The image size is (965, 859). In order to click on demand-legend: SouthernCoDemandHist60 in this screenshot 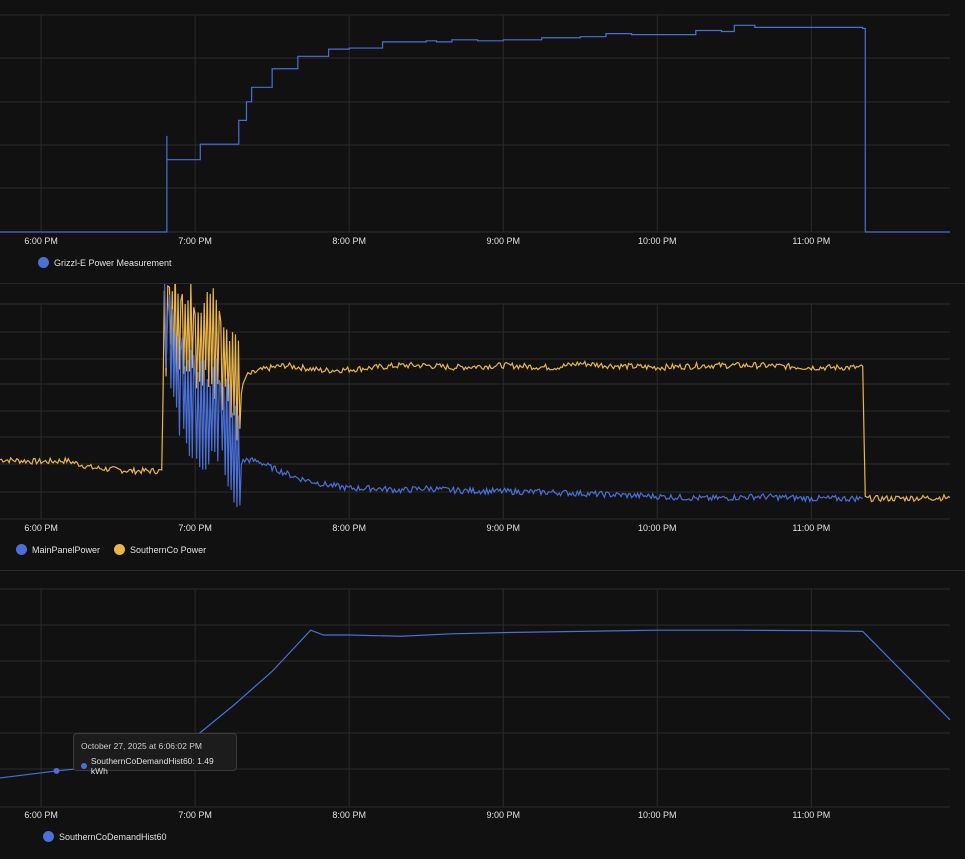, I will do `click(105, 836)`.